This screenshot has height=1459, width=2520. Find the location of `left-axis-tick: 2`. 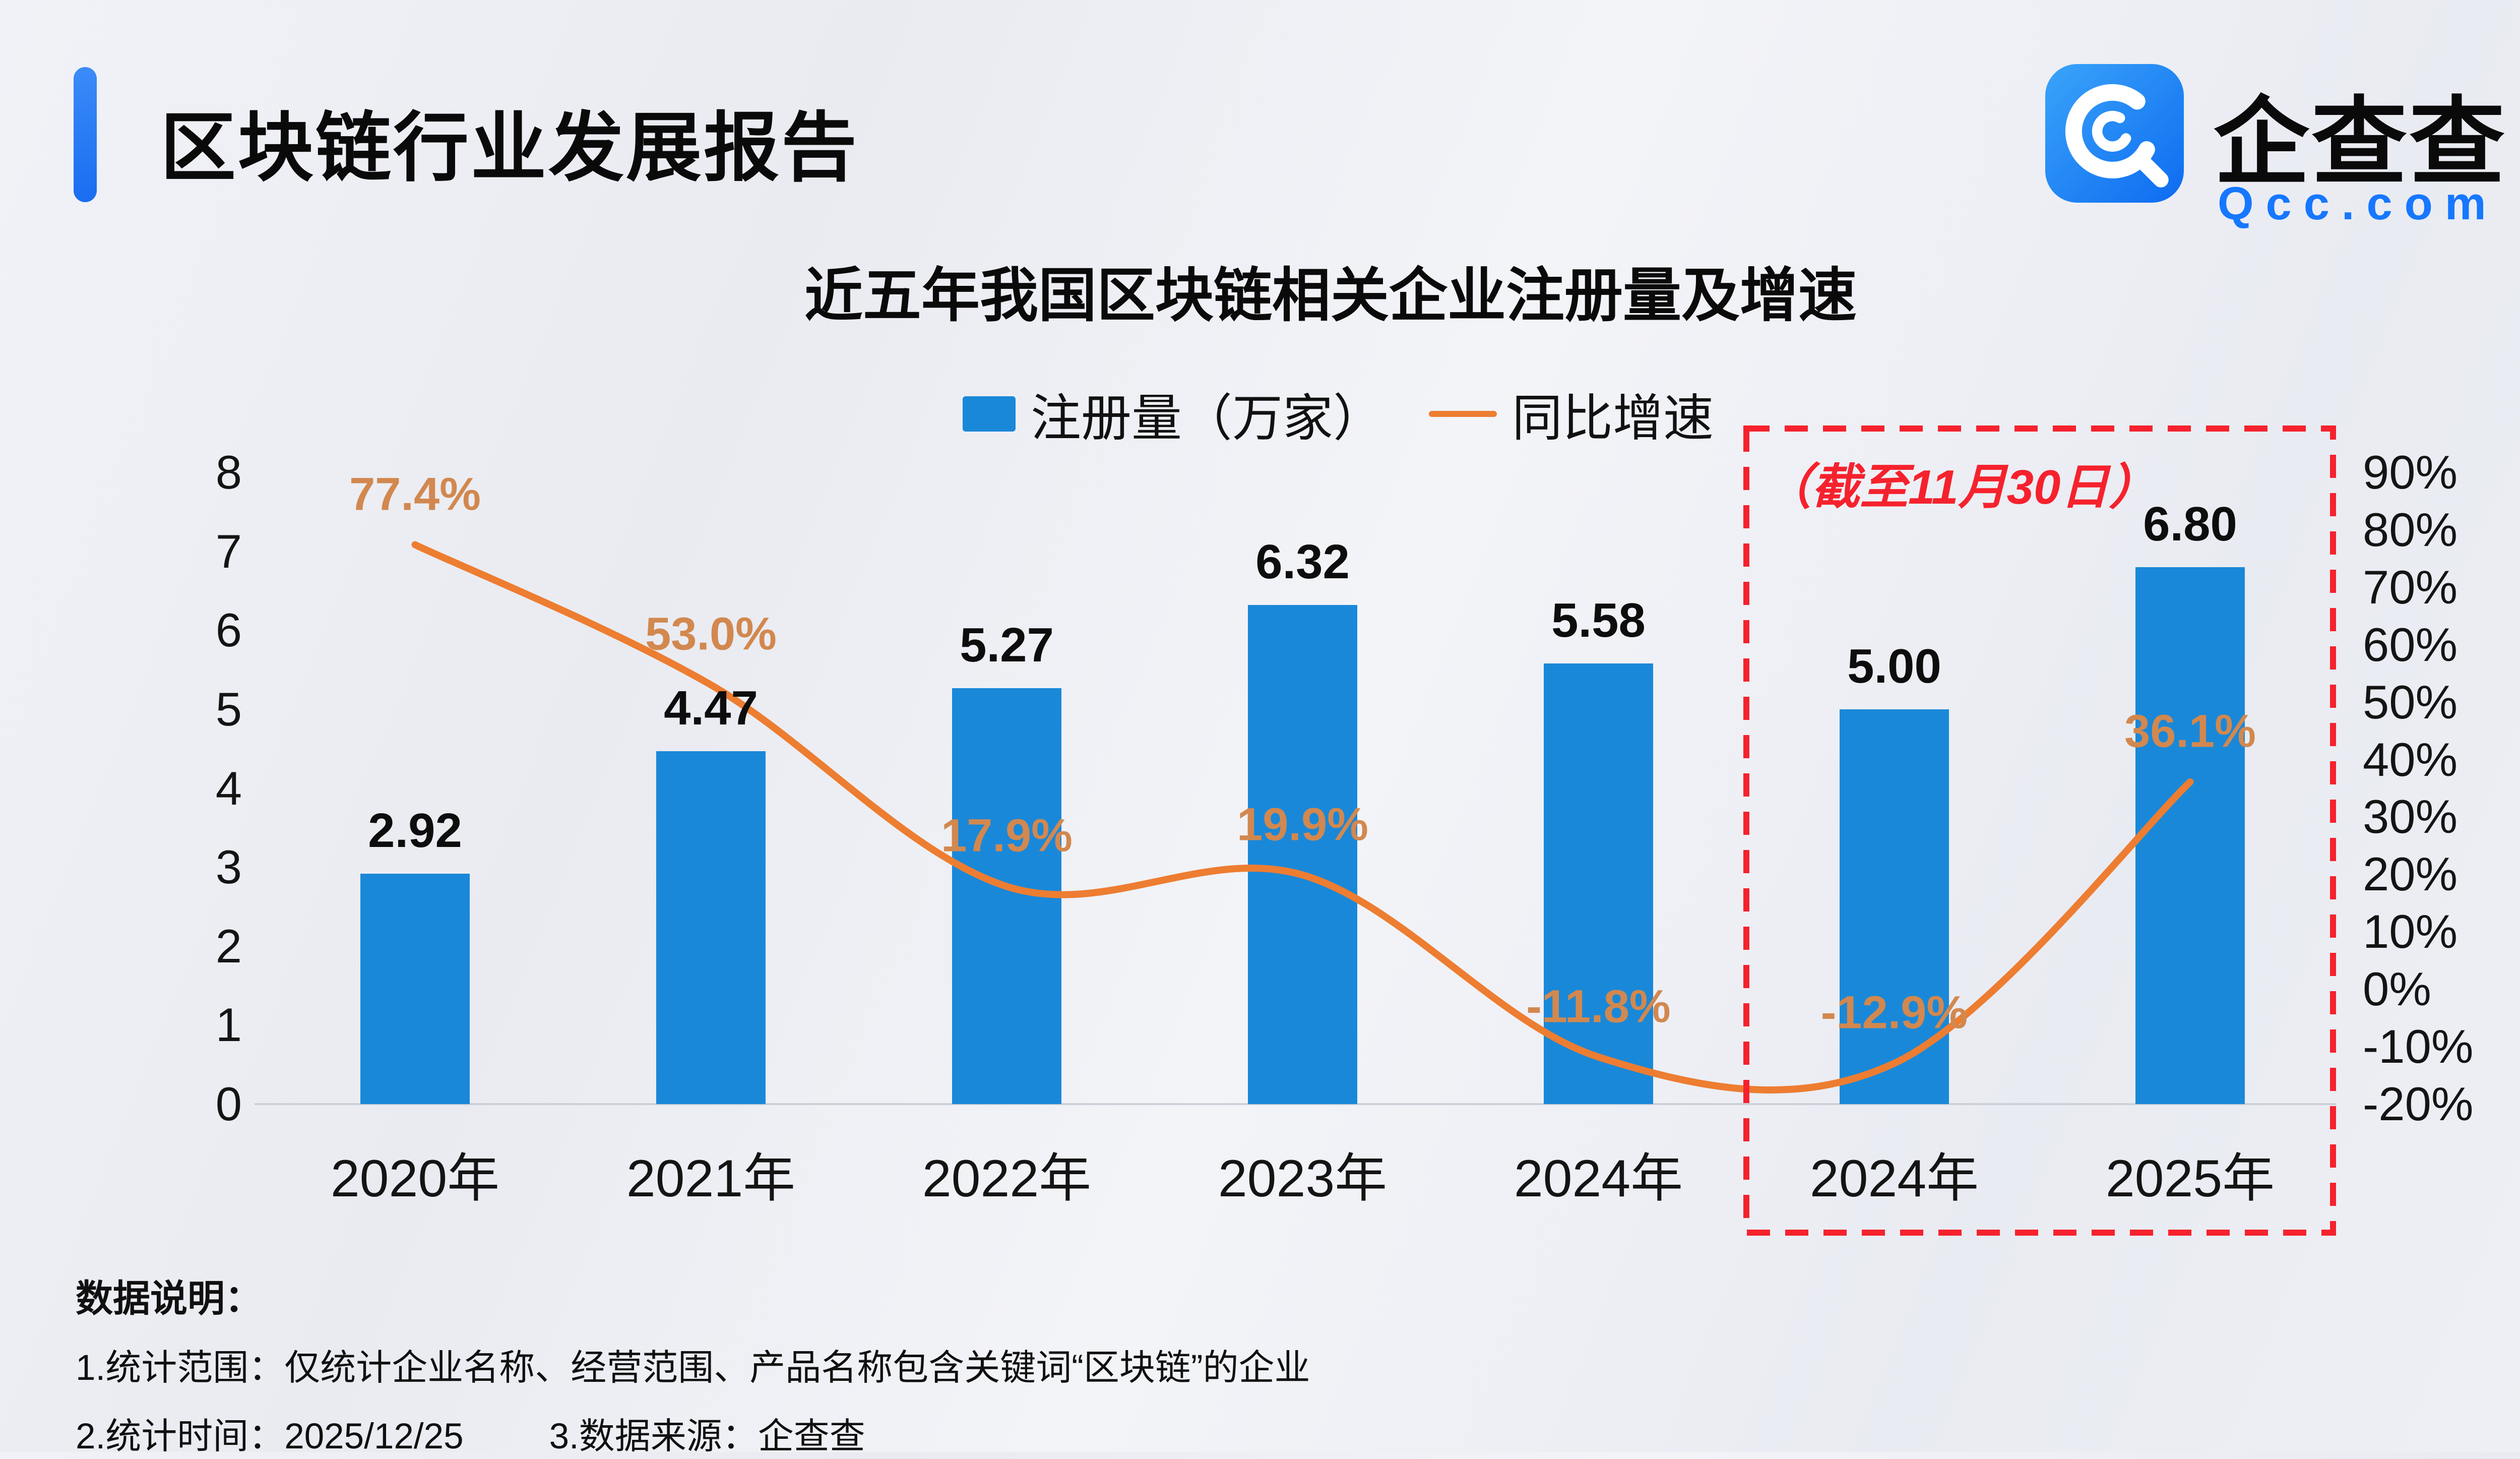

left-axis-tick: 2 is located at coordinates (229, 945).